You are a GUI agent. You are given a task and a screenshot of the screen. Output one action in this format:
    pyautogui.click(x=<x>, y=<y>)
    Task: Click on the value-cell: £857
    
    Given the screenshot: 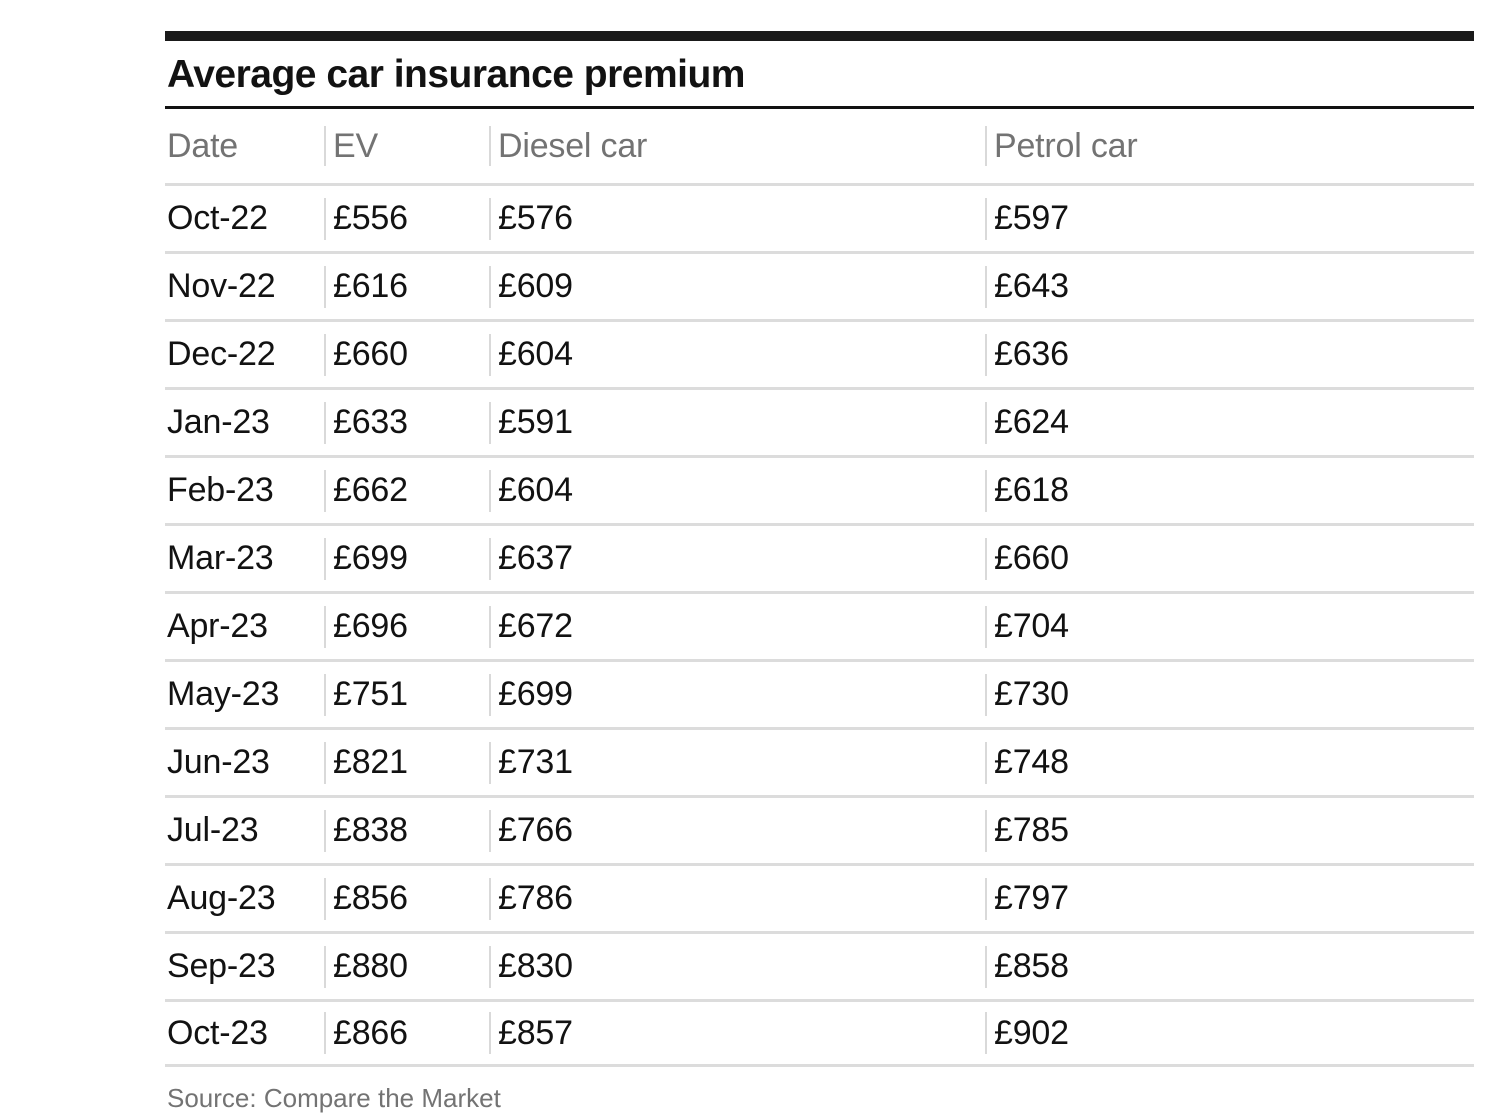 What is the action you would take?
    pyautogui.click(x=737, y=1033)
    